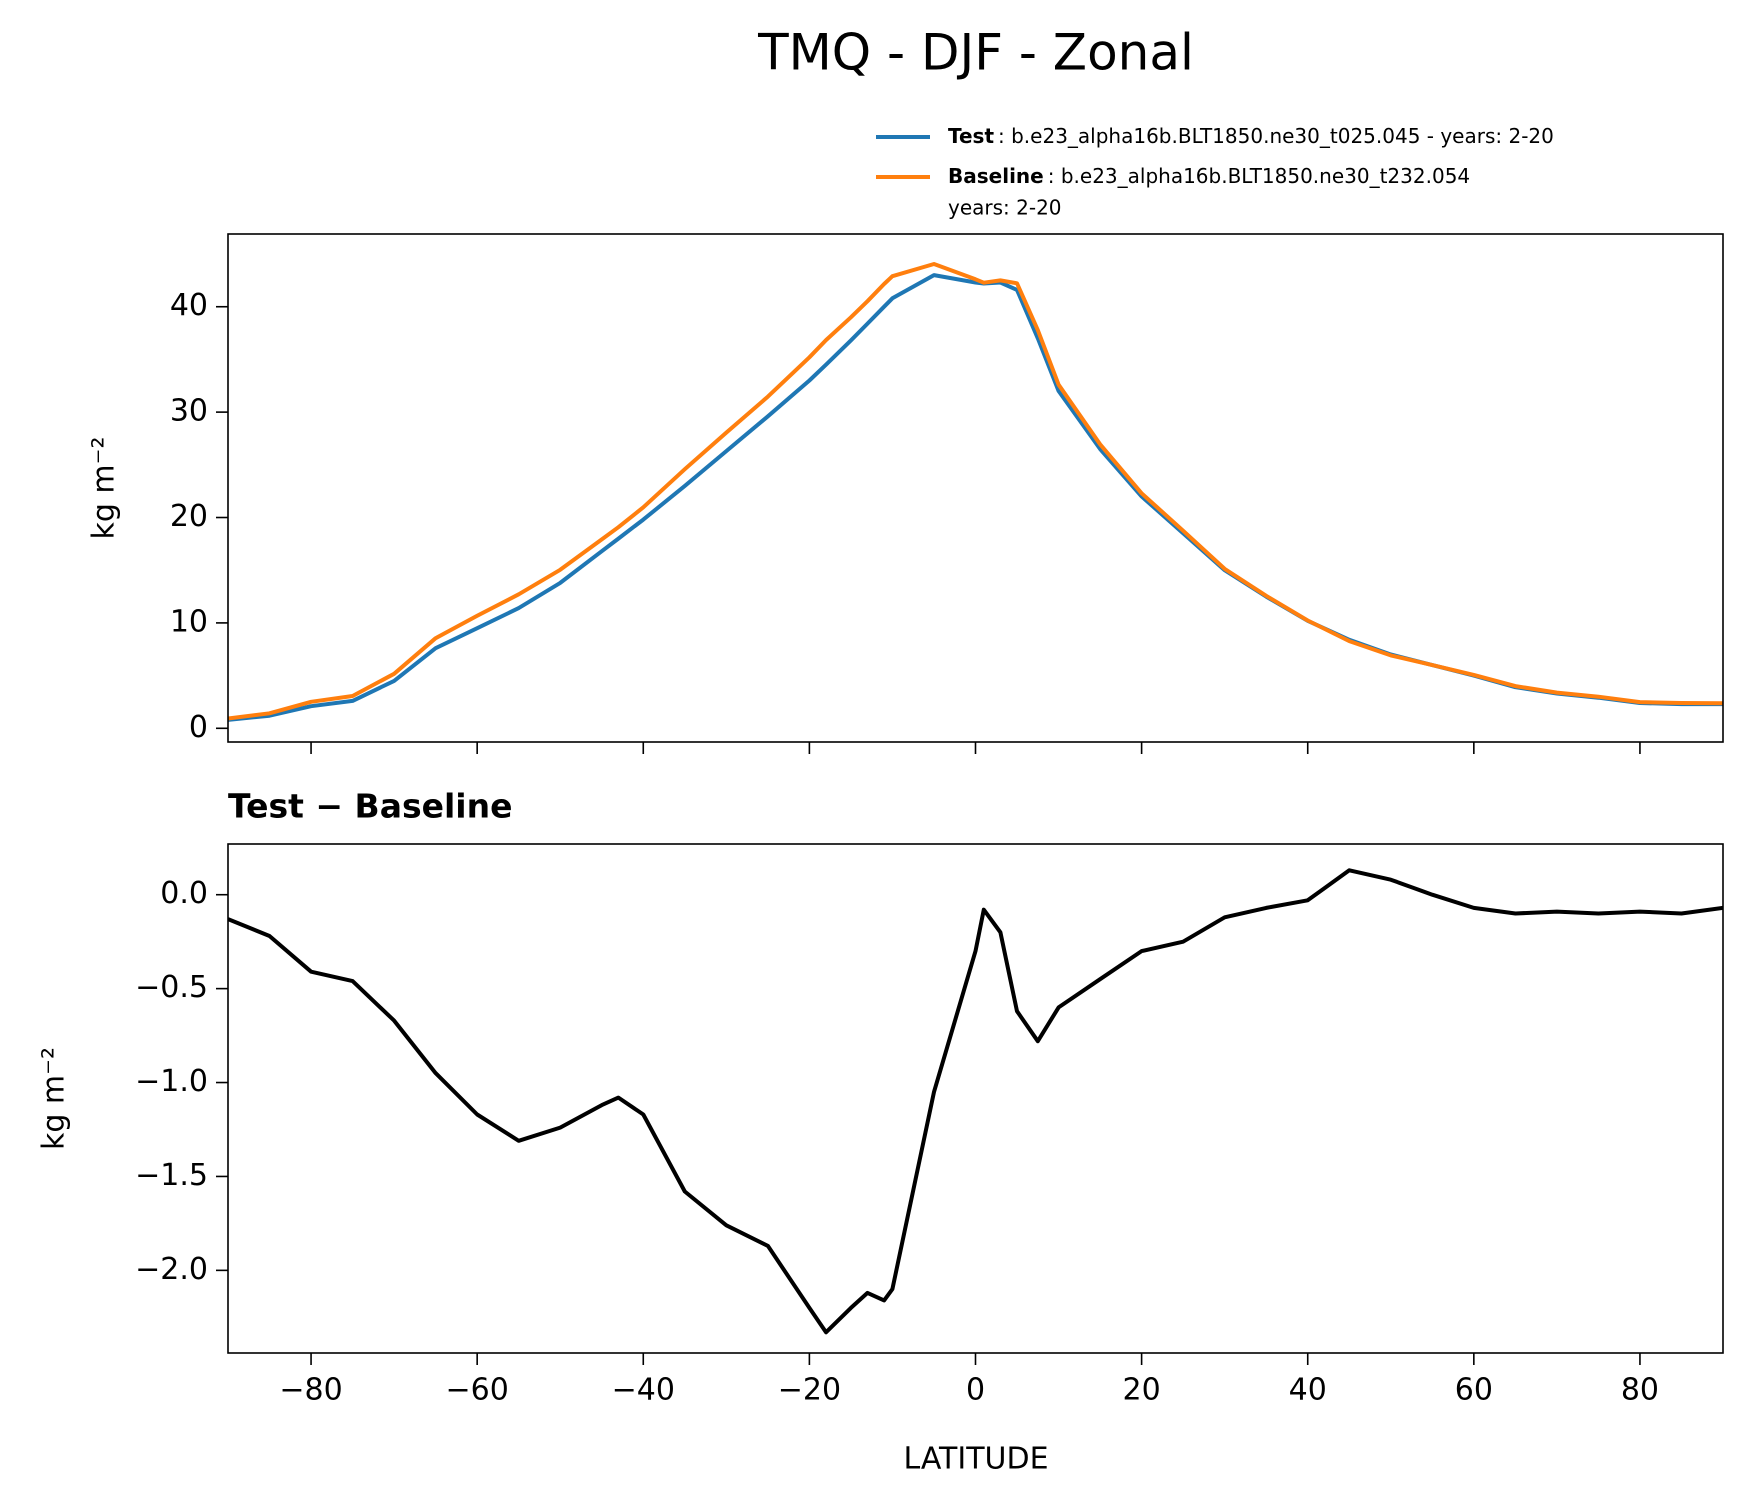 Image resolution: width=1745 pixels, height=1496 pixels. What do you see at coordinates (189, 305) in the screenshot?
I see `y-tick-label: 40` at bounding box center [189, 305].